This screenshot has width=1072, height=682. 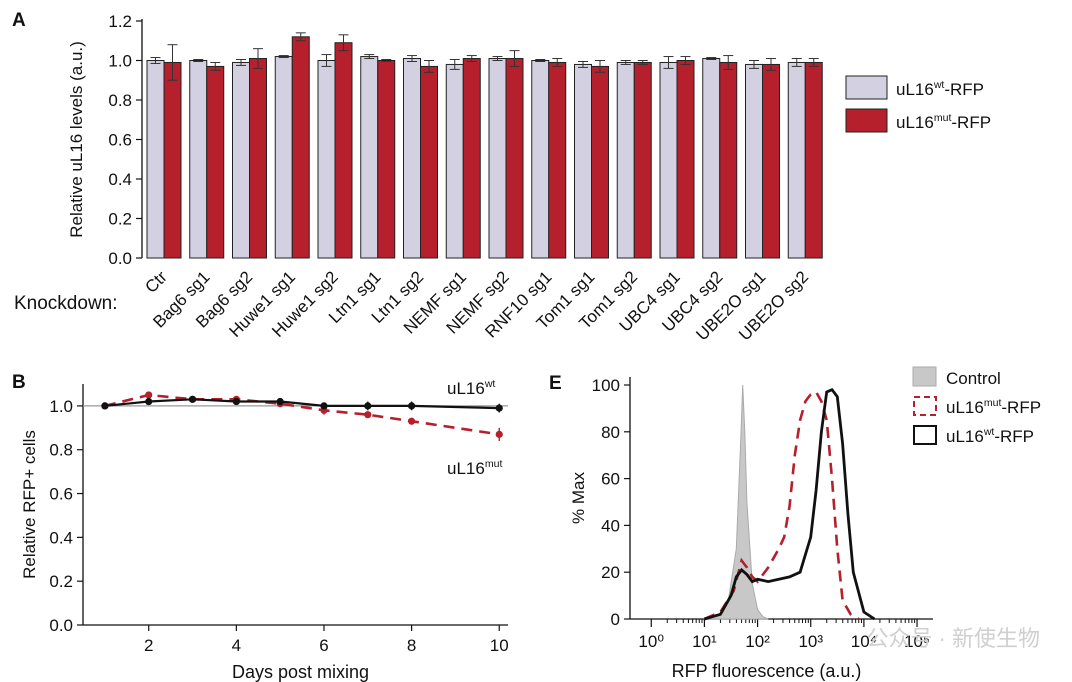 What do you see at coordinates (120, 21) in the screenshot?
I see `y-tick-label: 1.2` at bounding box center [120, 21].